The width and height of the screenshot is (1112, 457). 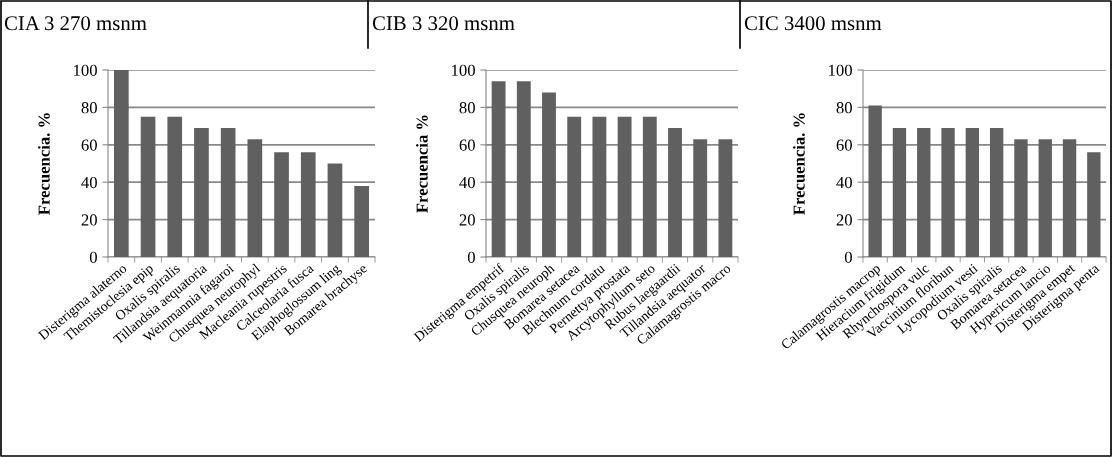 I want to click on chart-title: CIA 3 270 msnm, so click(x=75, y=23).